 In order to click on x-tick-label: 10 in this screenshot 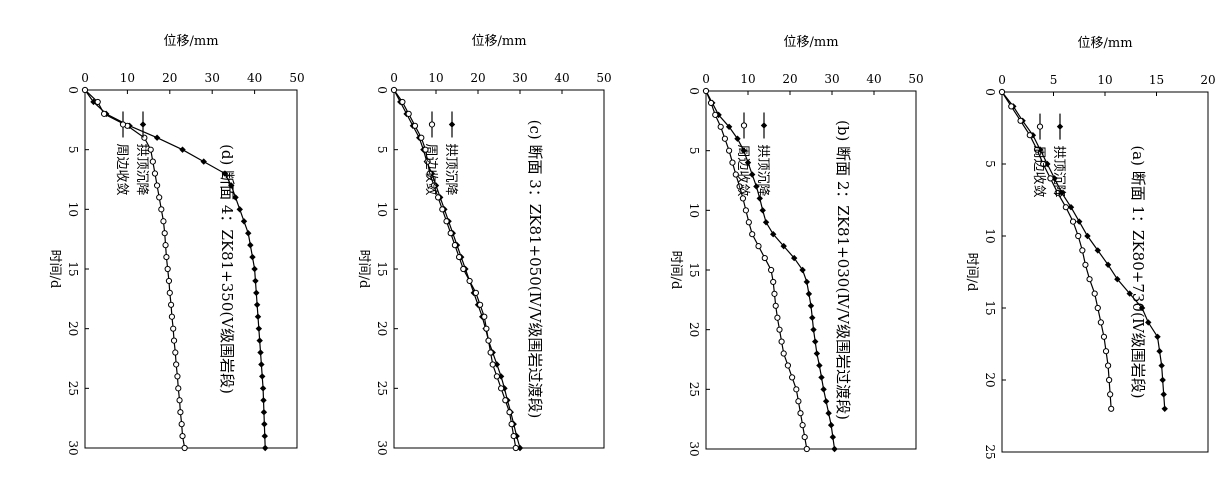, I will do `click(694, 210)`.